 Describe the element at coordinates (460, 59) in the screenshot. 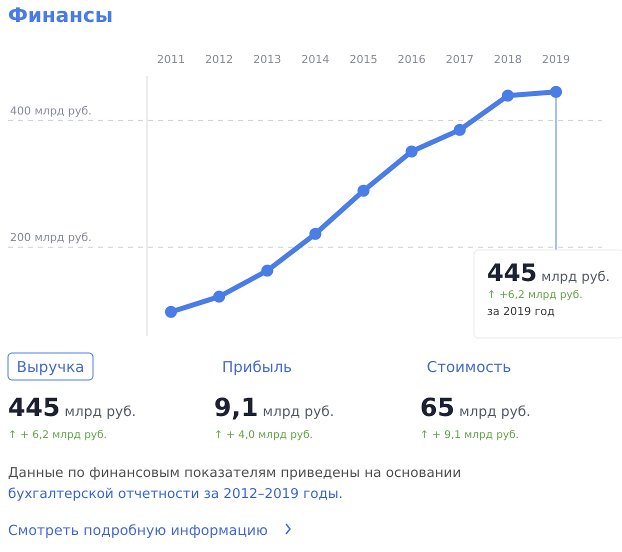

I see `x-tick-label: 2017` at that location.